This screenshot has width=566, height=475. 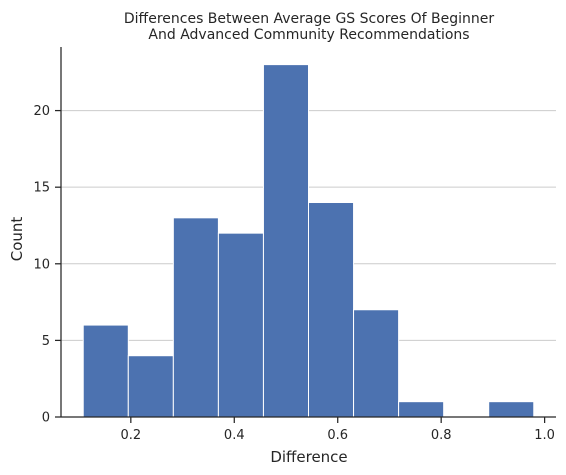 What do you see at coordinates (46, 418) in the screenshot?
I see `y-tick-label: 0` at bounding box center [46, 418].